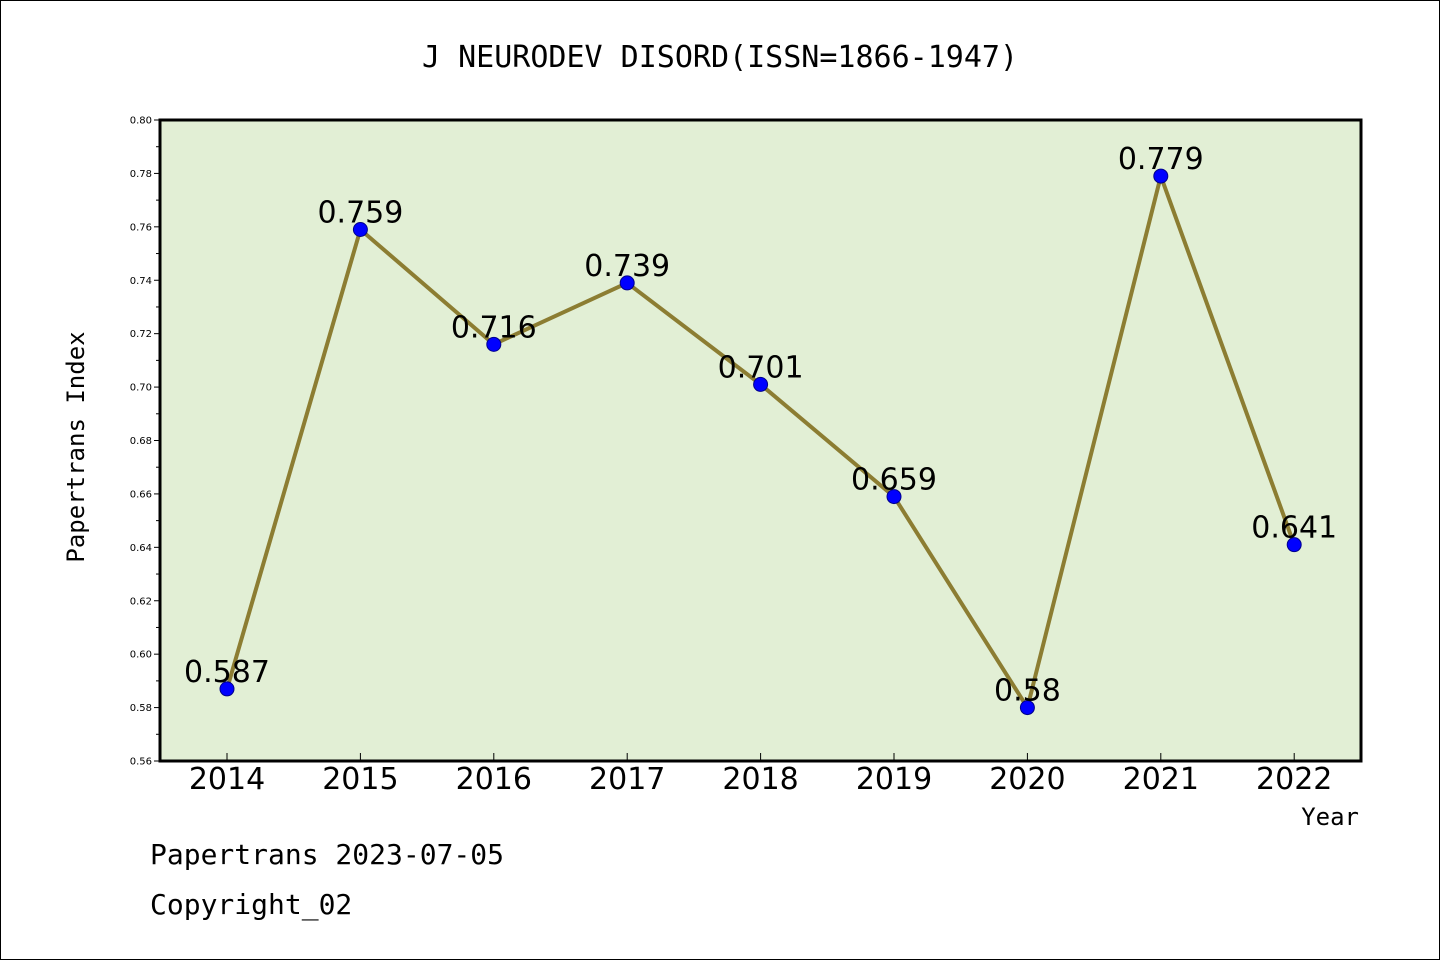 The width and height of the screenshot is (1440, 960). What do you see at coordinates (1294, 528) in the screenshot?
I see `data-label: 0.641` at bounding box center [1294, 528].